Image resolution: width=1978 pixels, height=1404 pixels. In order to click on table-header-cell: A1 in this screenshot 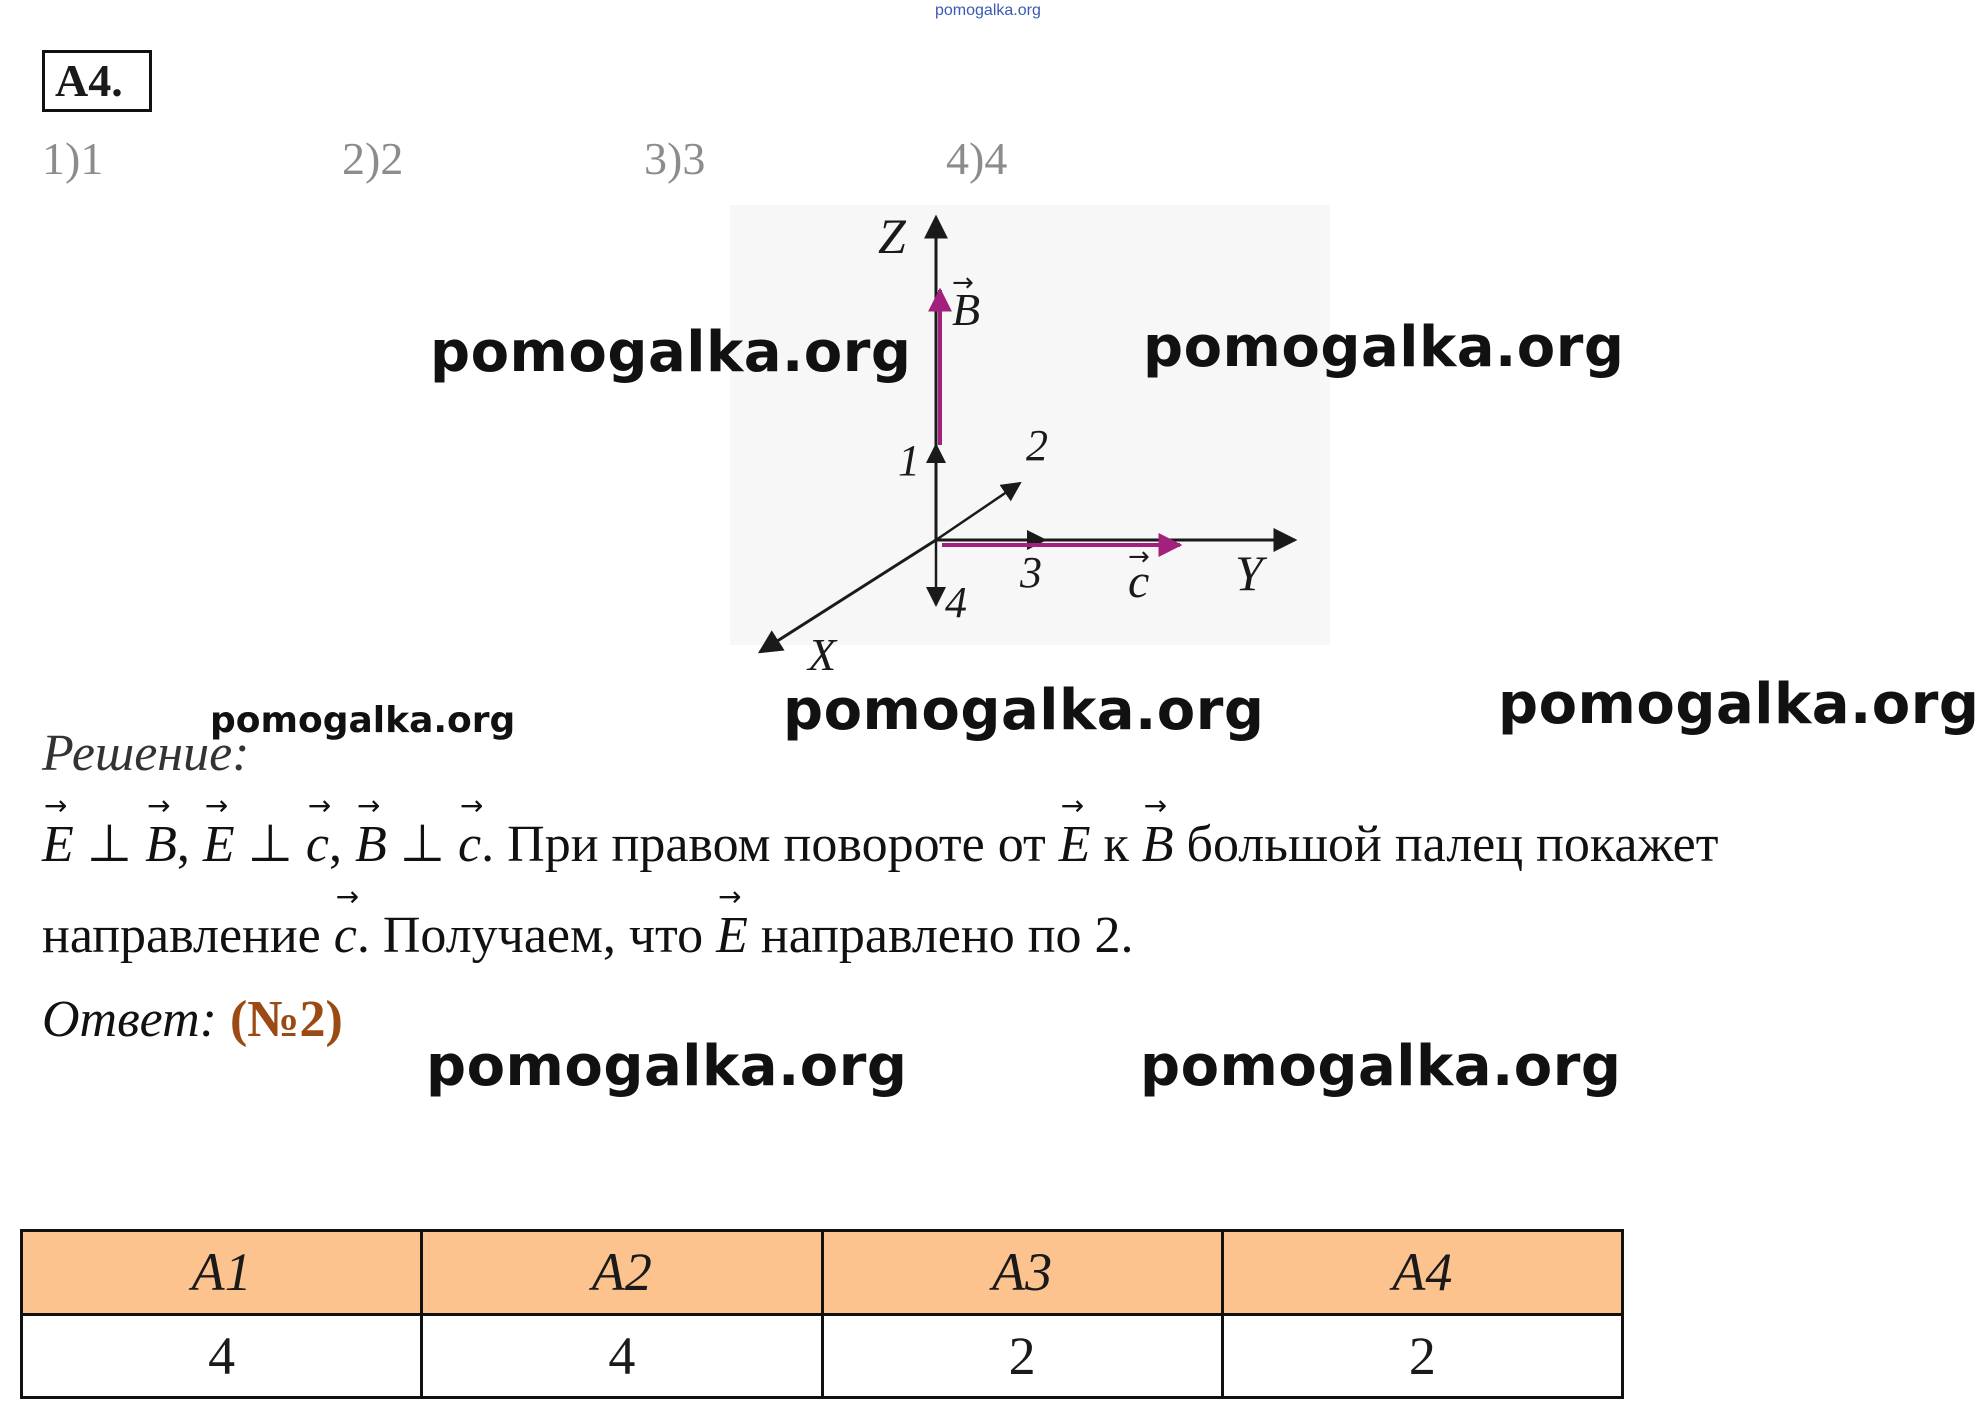, I will do `click(221, 1272)`.